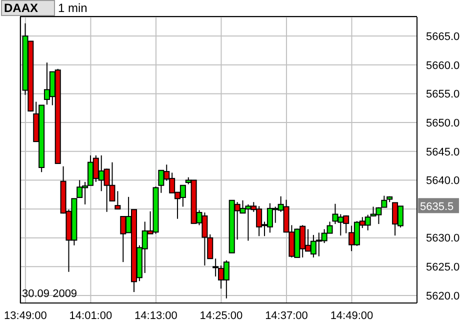 This screenshot has height=320, width=460. What do you see at coordinates (443, 268) in the screenshot?
I see `y-tick-label: 5625.0` at bounding box center [443, 268].